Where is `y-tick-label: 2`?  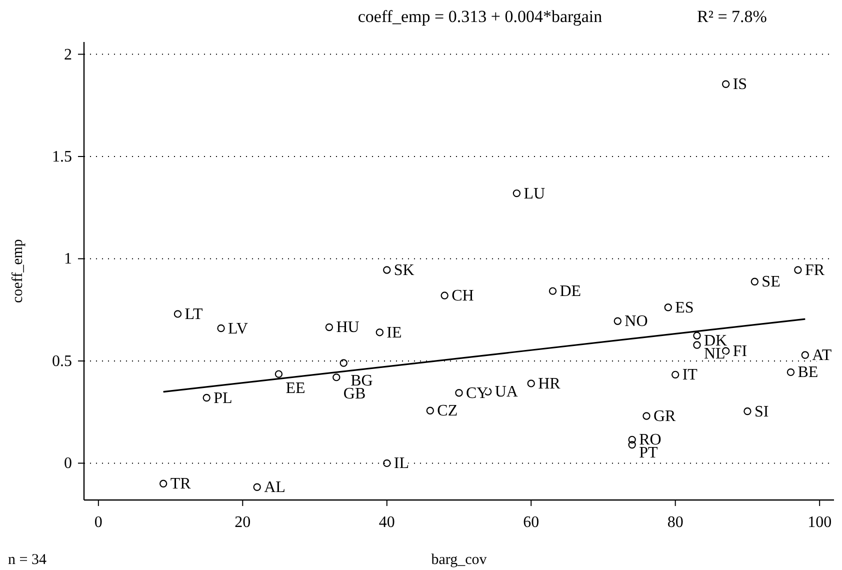
y-tick-label: 2 is located at coordinates (68, 55).